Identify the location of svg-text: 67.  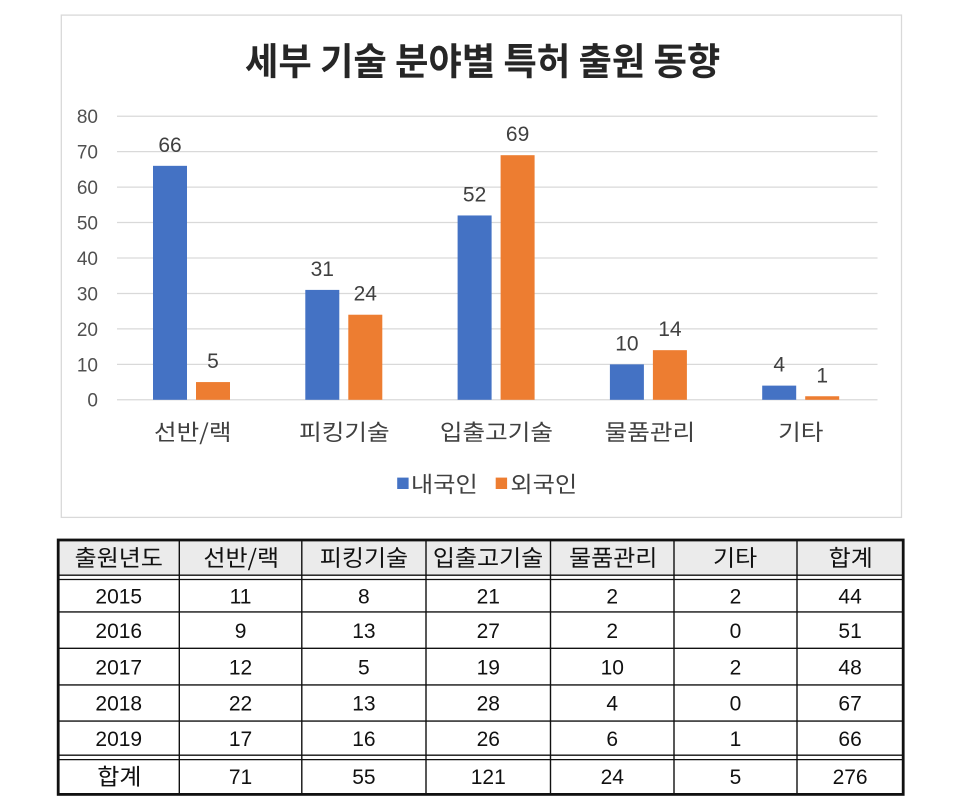
(849, 704).